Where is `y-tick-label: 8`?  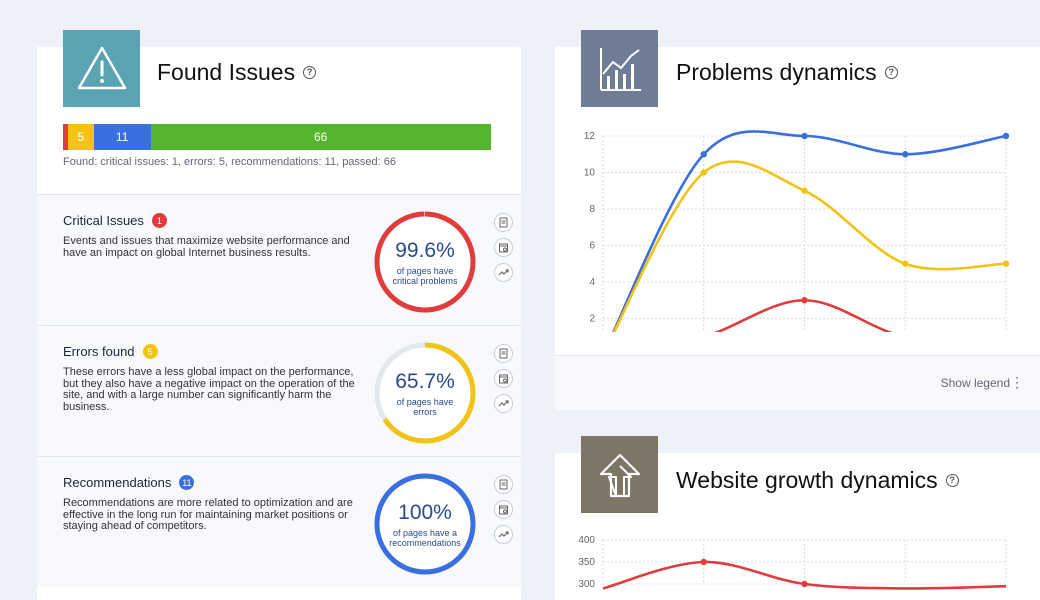
y-tick-label: 8 is located at coordinates (592, 209).